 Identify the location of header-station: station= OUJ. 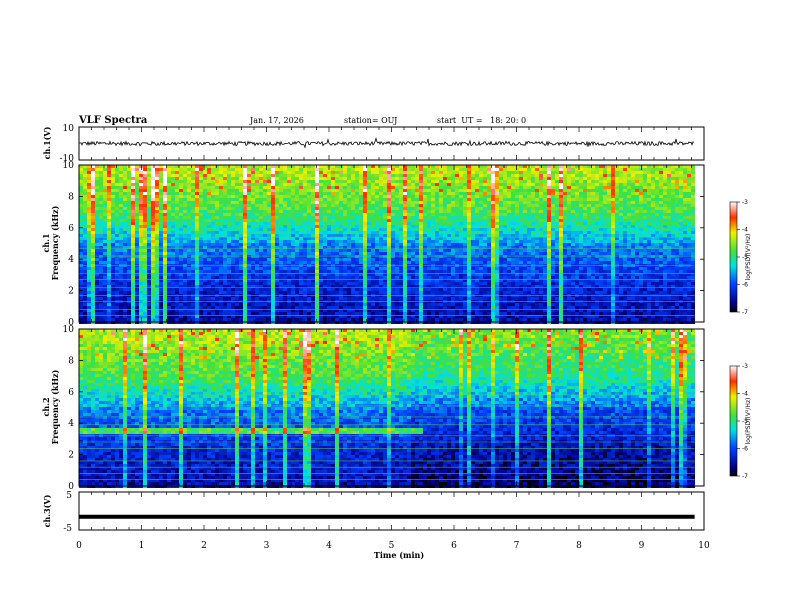
(370, 120).